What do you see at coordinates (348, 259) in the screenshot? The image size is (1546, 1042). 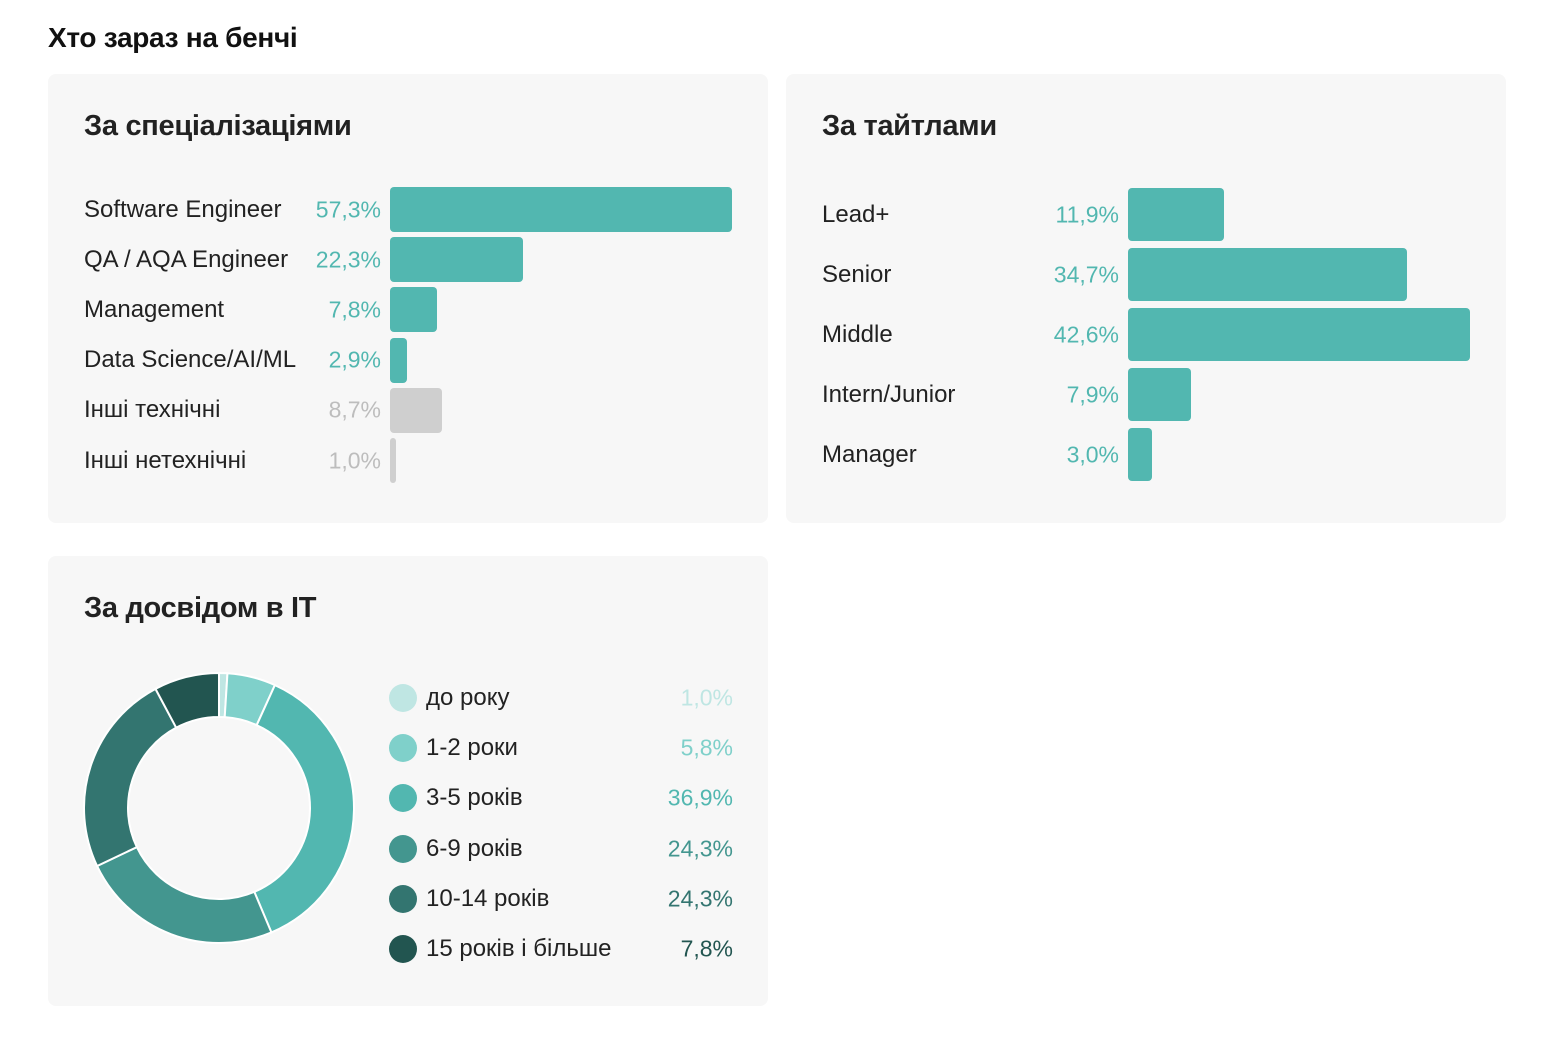 I see `bar-value-label: 22,3%` at bounding box center [348, 259].